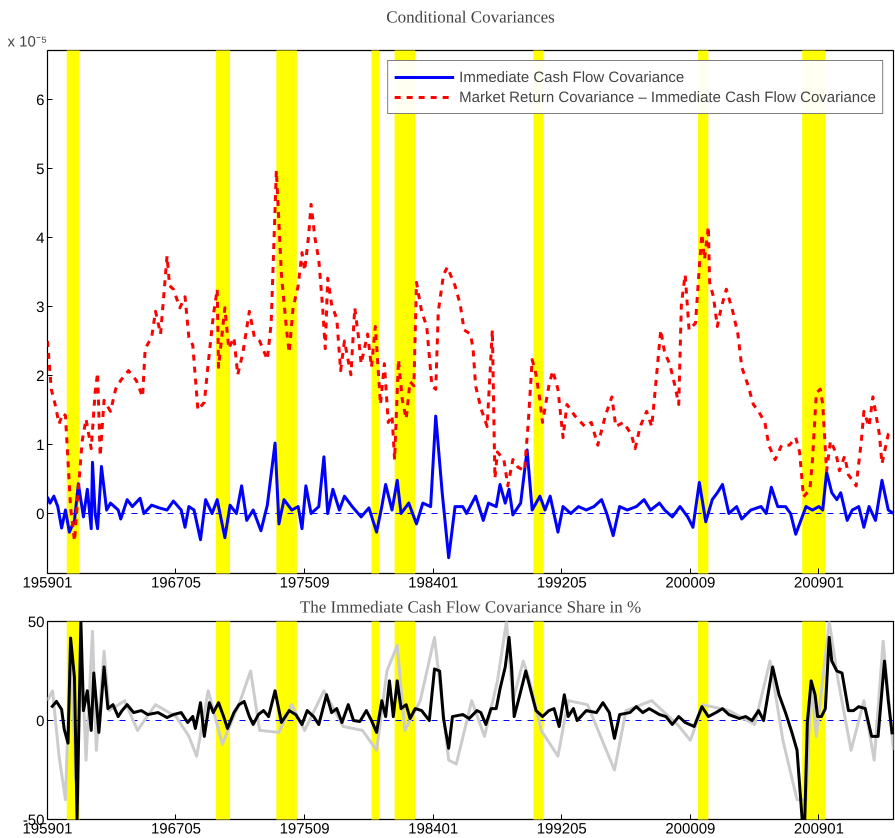  What do you see at coordinates (40, 238) in the screenshot?
I see `y-tick-label: 4` at bounding box center [40, 238].